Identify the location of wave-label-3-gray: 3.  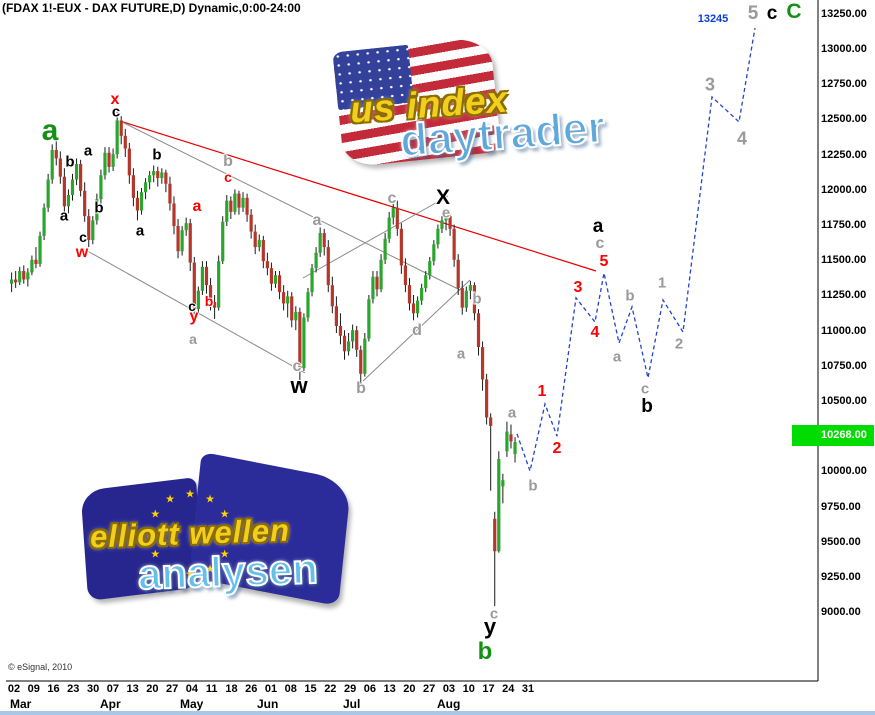
(710, 84).